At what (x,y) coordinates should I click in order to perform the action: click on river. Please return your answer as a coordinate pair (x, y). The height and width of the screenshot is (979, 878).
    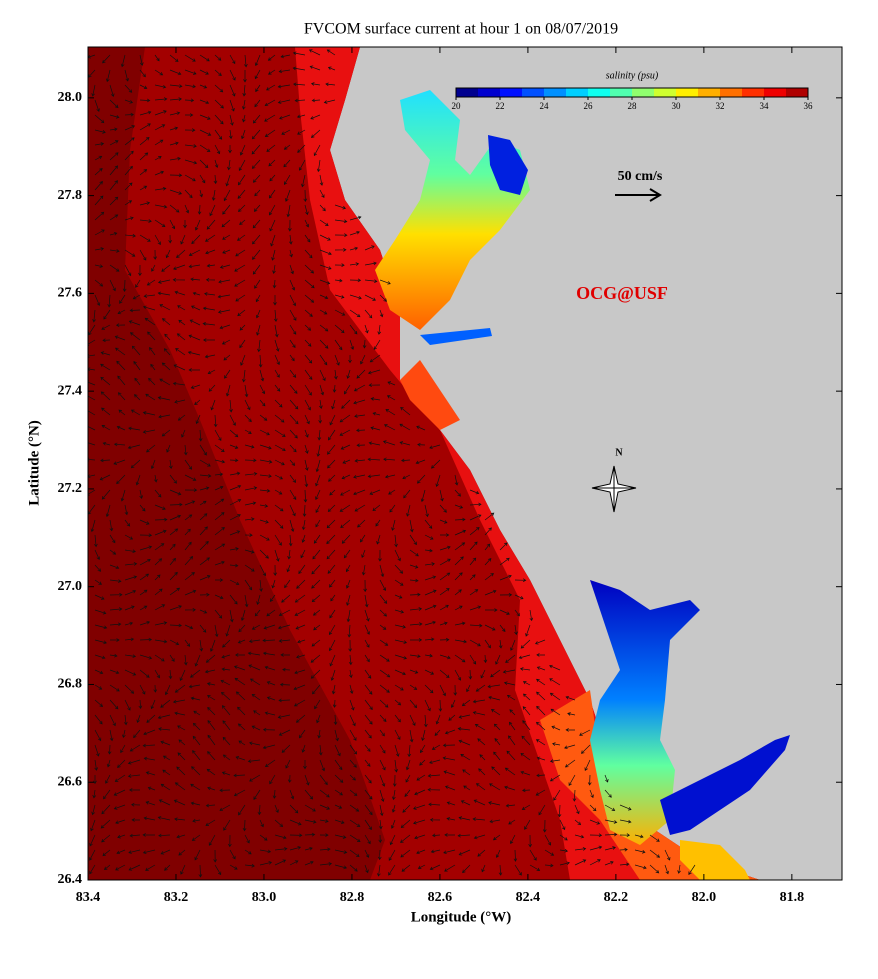
    Looking at the image, I should click on (456, 336).